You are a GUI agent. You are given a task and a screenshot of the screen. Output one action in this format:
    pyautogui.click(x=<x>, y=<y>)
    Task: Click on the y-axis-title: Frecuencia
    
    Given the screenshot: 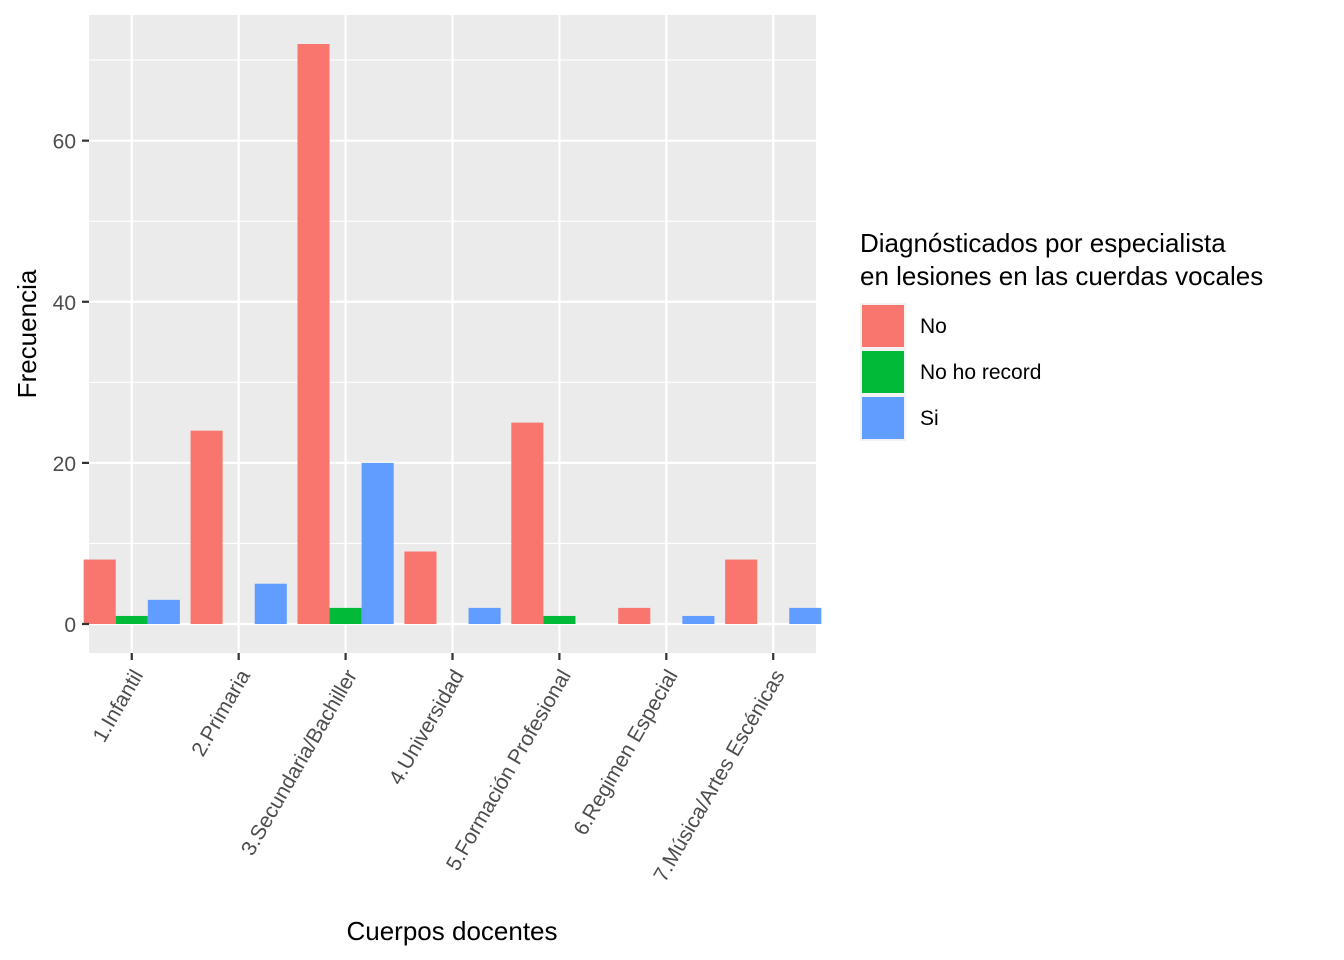 What is the action you would take?
    pyautogui.click(x=27, y=333)
    